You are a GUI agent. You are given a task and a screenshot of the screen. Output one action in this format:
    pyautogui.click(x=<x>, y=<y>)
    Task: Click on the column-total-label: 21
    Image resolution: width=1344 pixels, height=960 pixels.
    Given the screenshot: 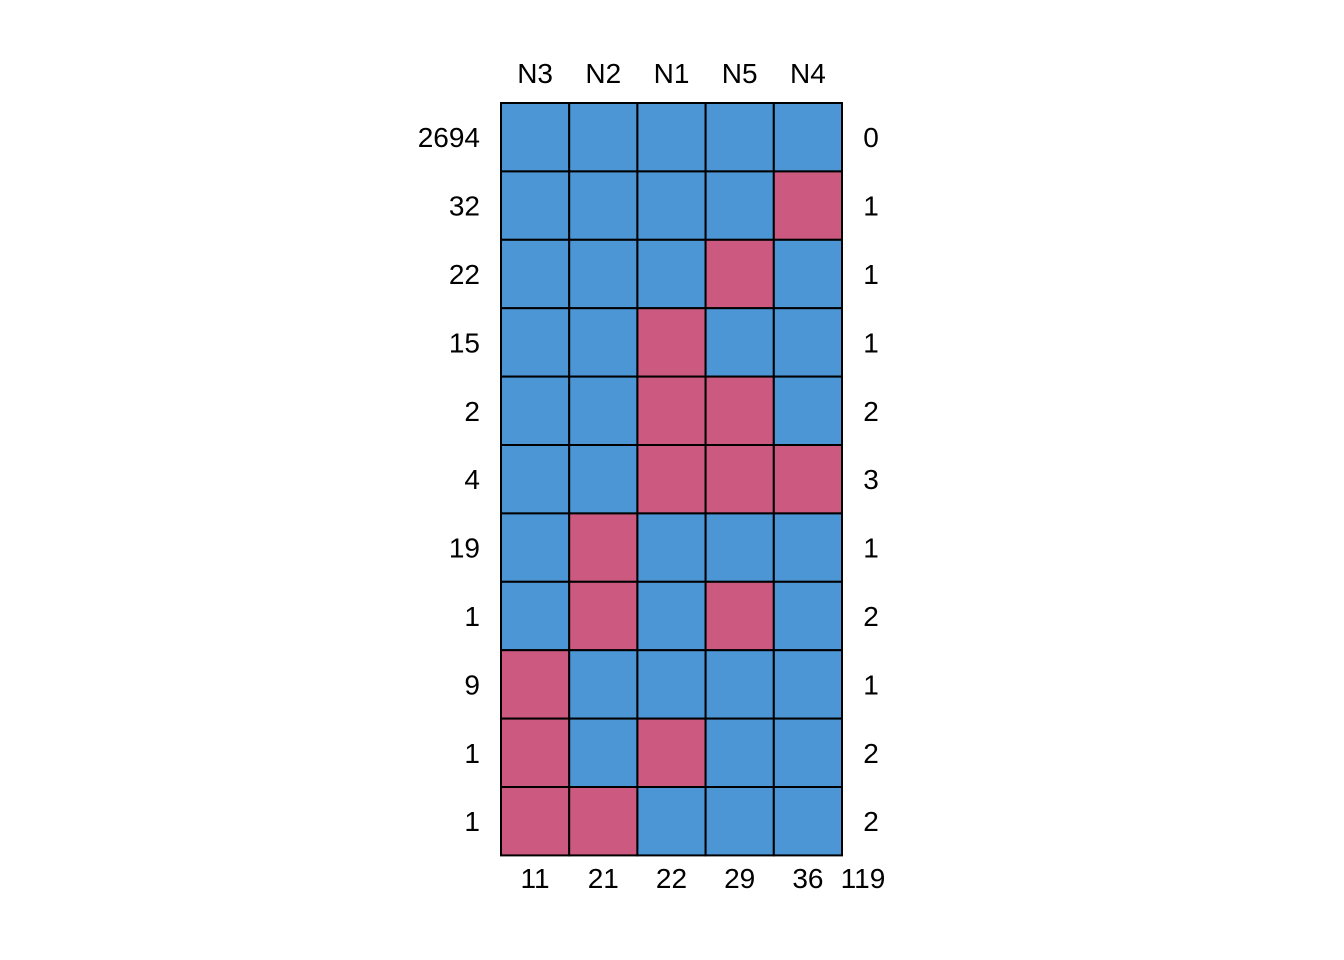 What is the action you would take?
    pyautogui.click(x=603, y=878)
    